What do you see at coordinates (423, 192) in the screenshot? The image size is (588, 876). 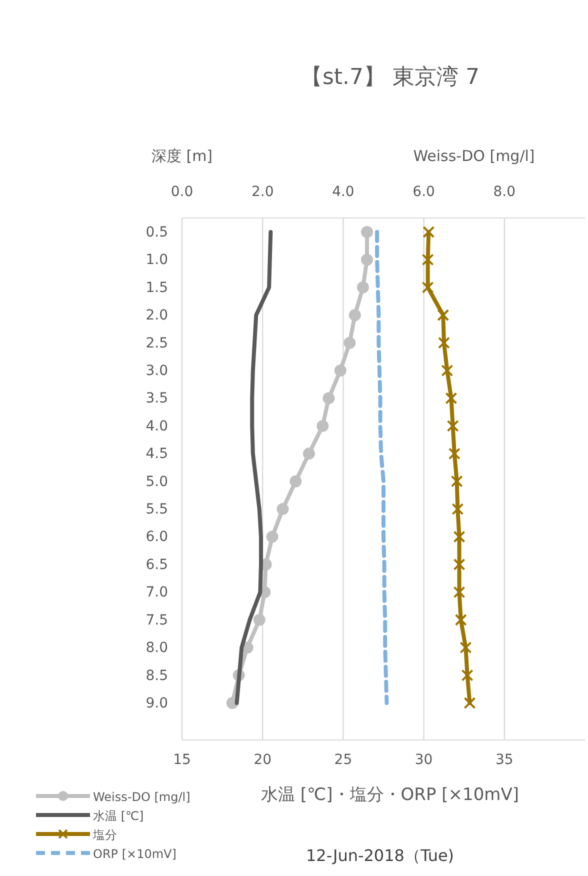 I see `x2-tick-label: 6.0` at bounding box center [423, 192].